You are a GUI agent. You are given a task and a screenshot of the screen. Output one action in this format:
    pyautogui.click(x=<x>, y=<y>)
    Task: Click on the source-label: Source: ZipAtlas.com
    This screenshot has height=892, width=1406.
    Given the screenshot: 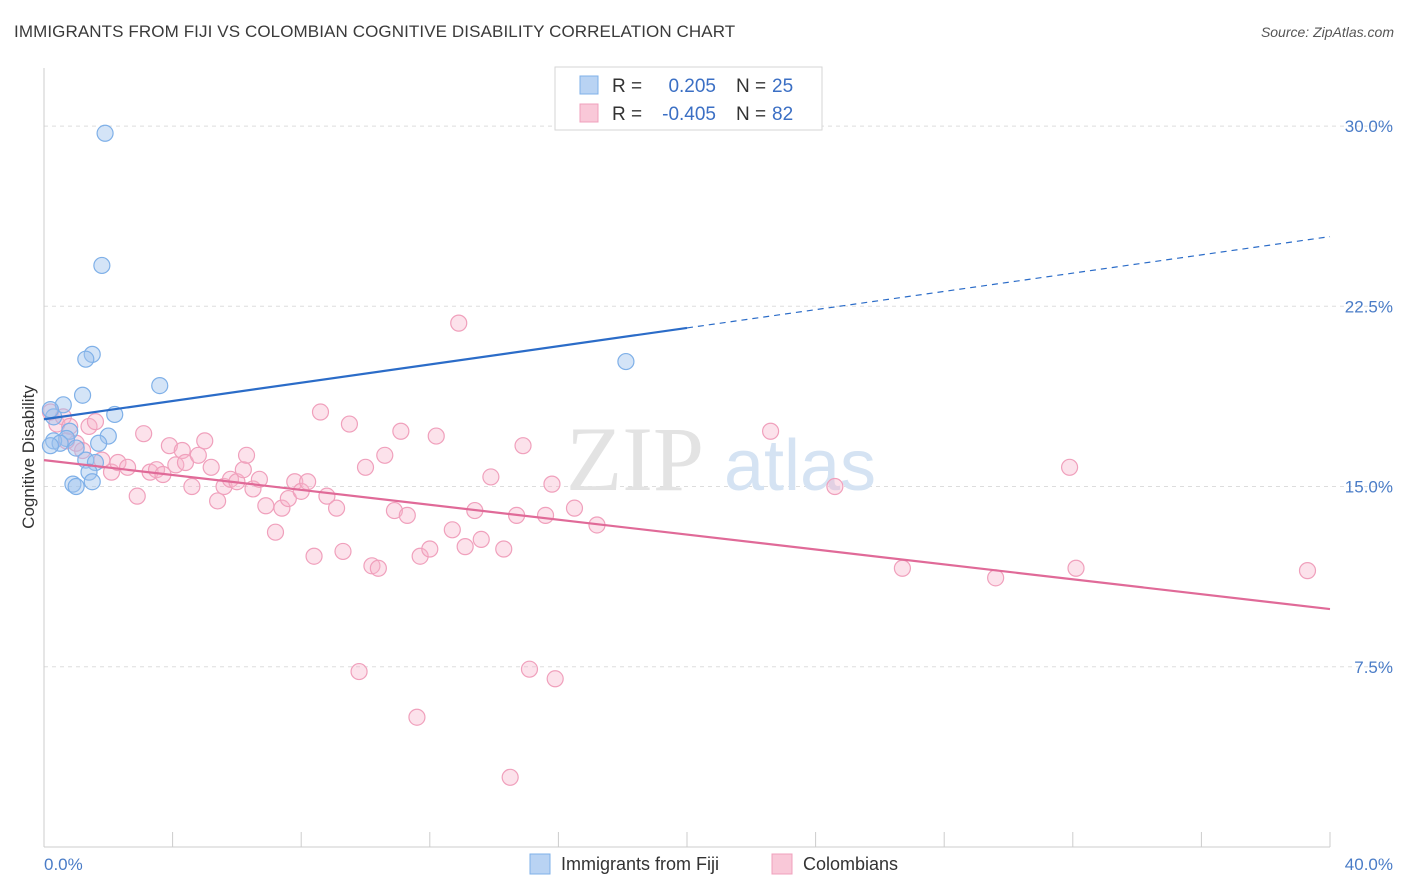 What is the action you would take?
    pyautogui.click(x=1327, y=32)
    